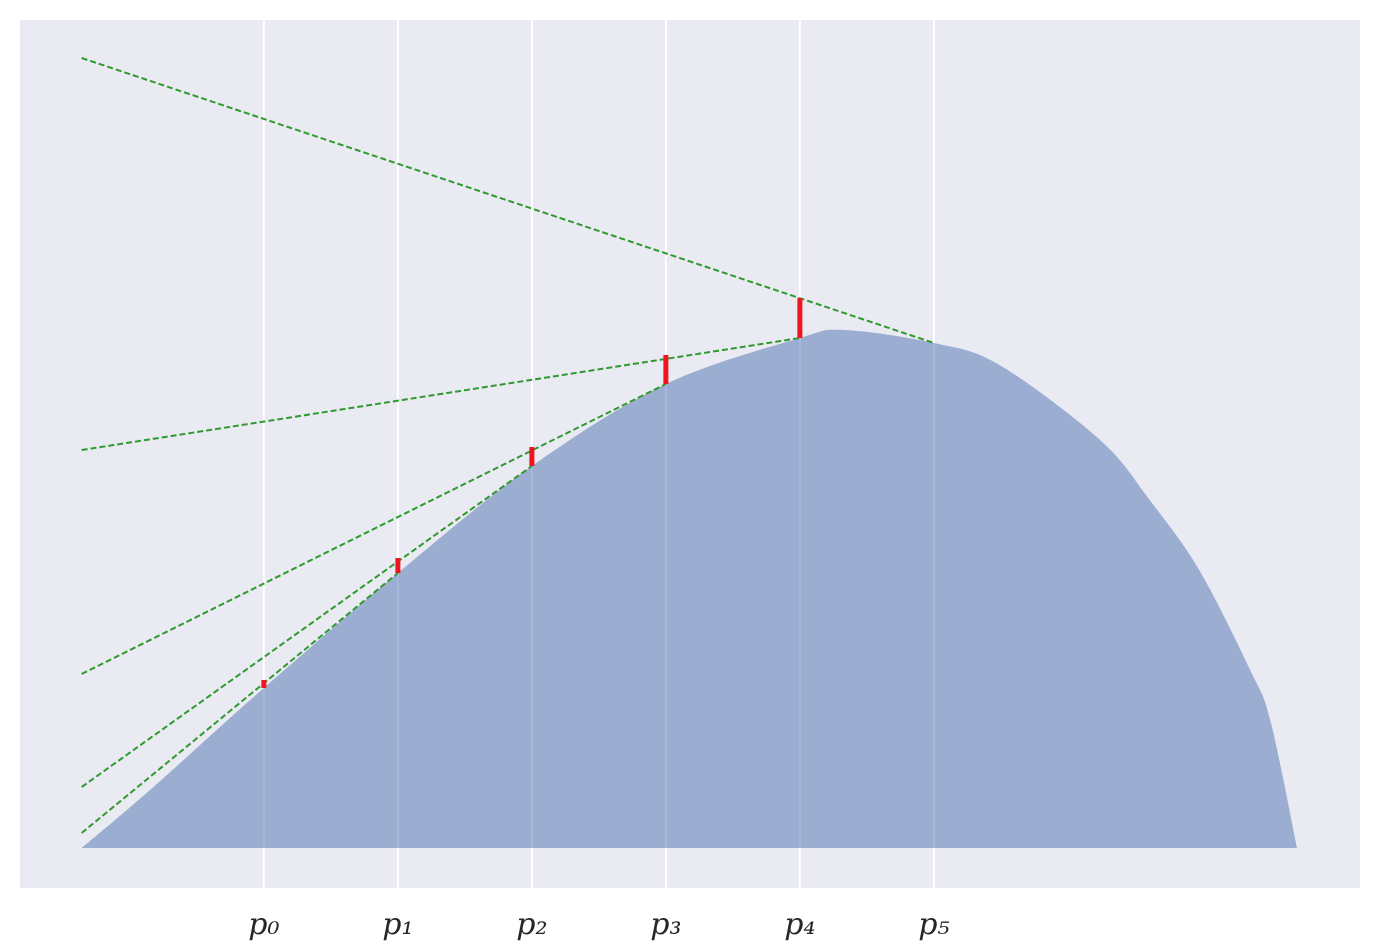  Describe the element at coordinates (263, 924) in the screenshot. I see `x-tick-label: p₀` at that location.